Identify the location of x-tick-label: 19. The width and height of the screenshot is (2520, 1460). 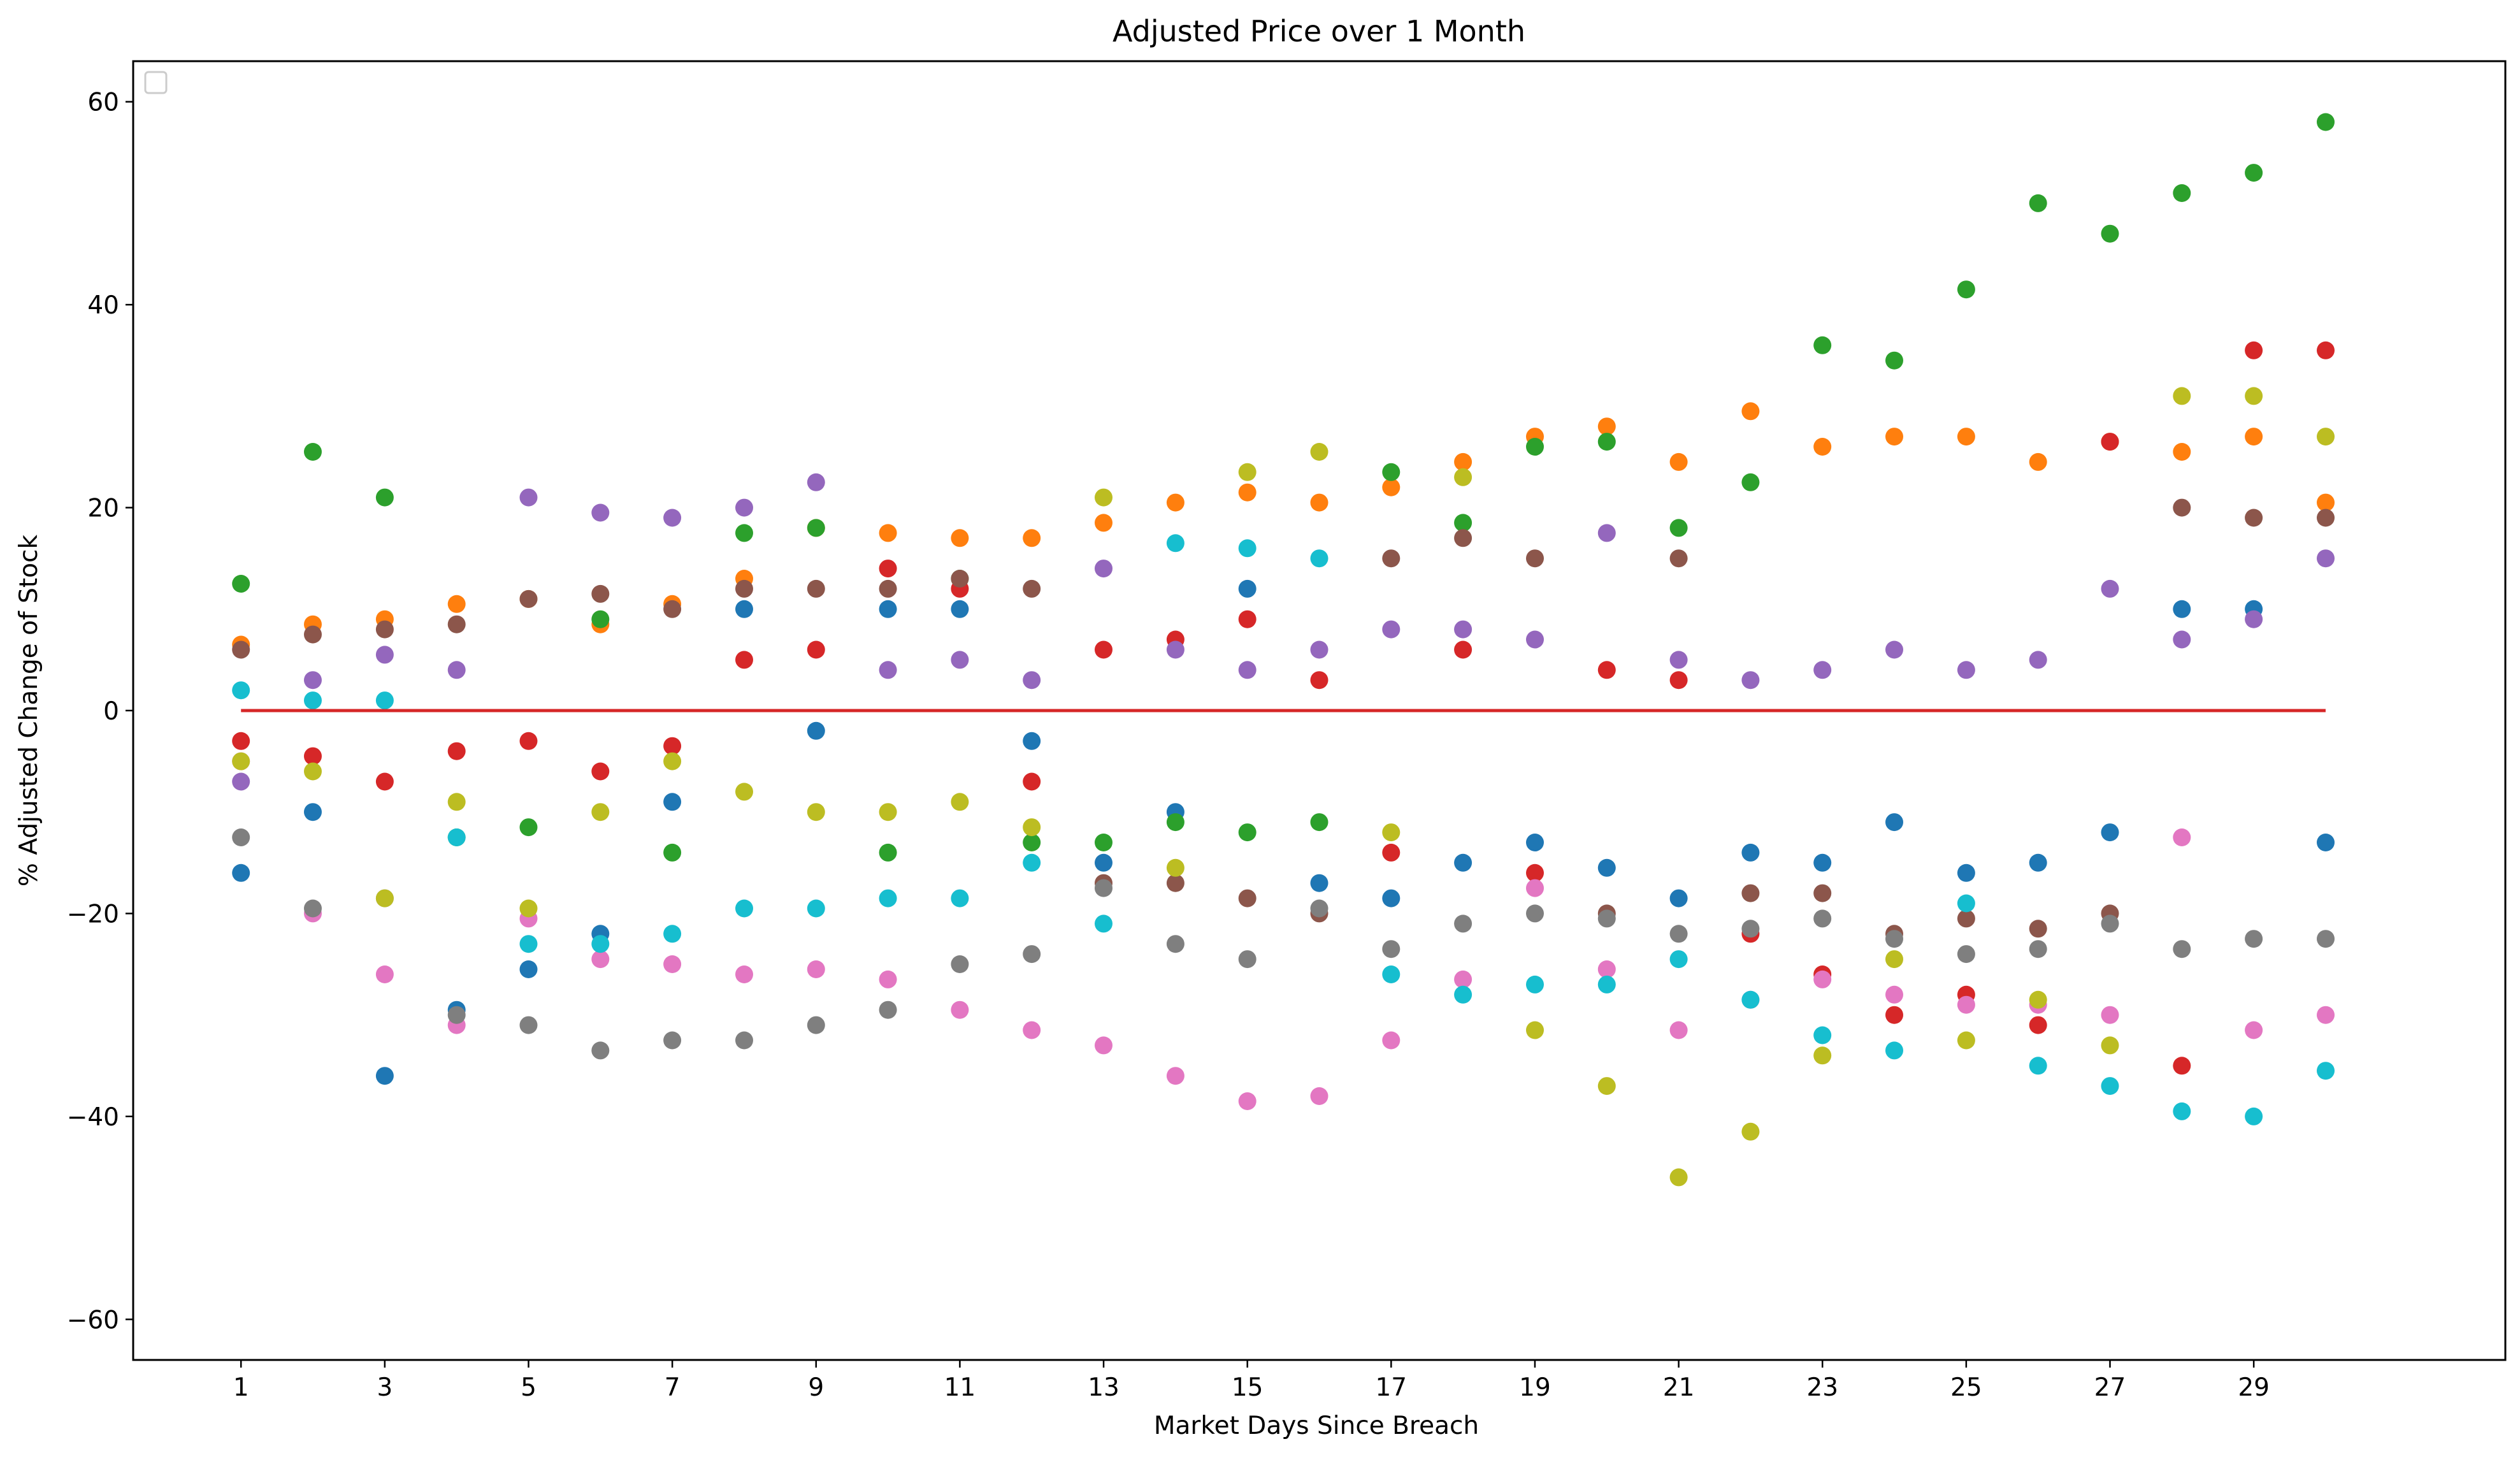
(1535, 1388).